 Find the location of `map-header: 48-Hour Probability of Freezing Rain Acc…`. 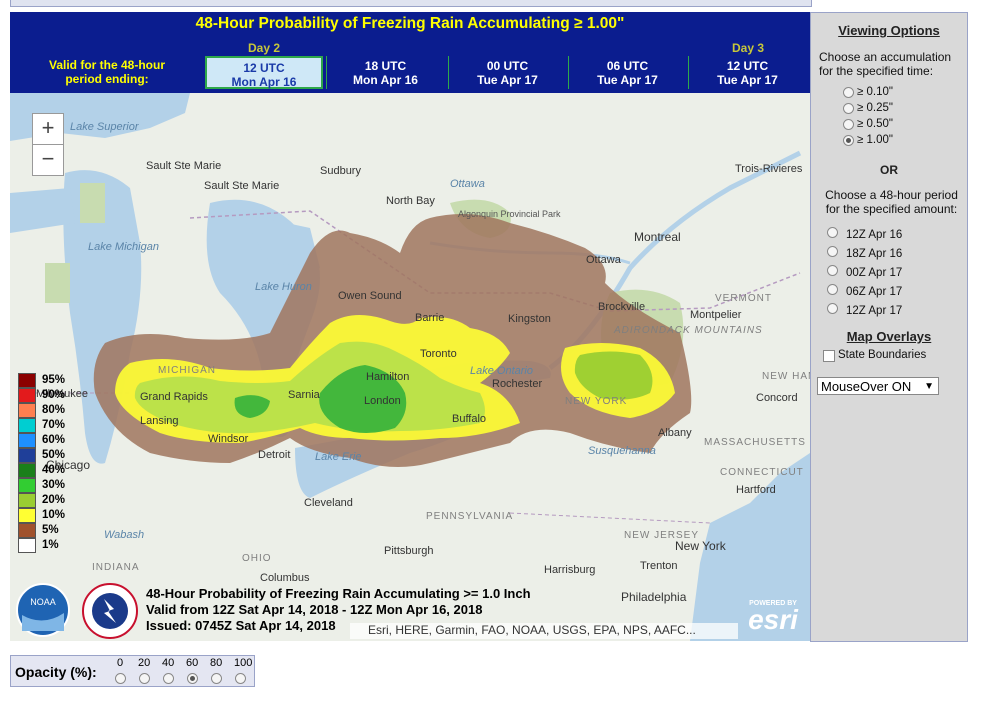

map-header: 48-Hour Probability of Freezing Rain Acc… is located at coordinates (410, 52).